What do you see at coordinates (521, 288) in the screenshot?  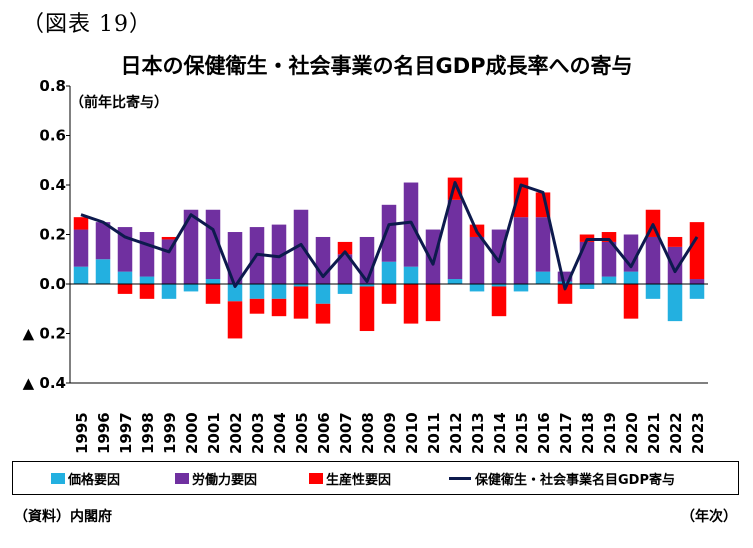 I see `bar-価格要因-2015` at bounding box center [521, 288].